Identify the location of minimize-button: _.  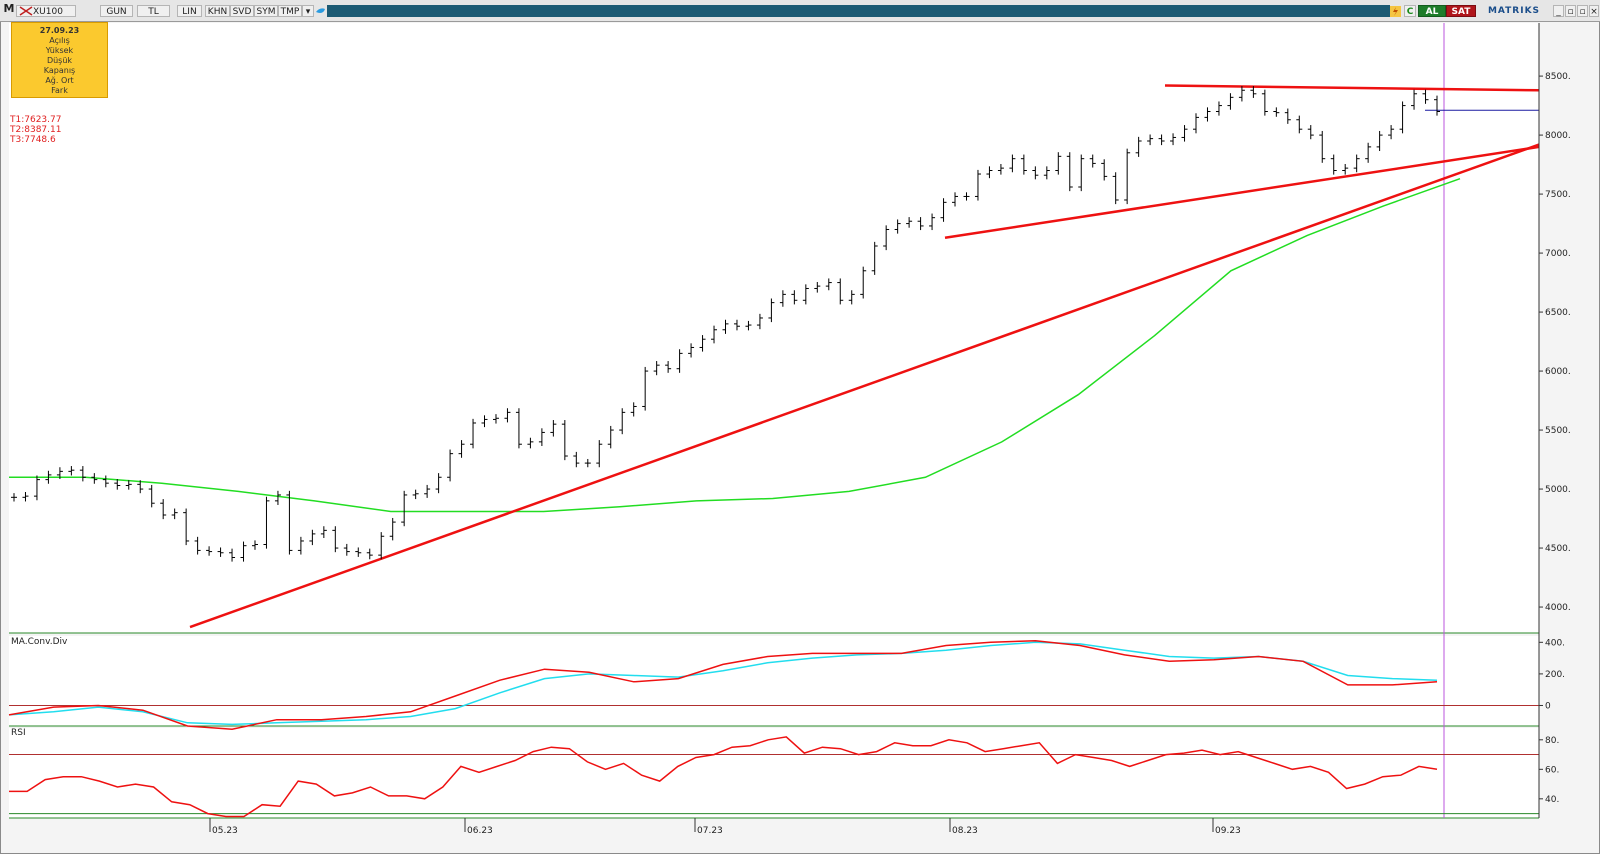
(1558, 11).